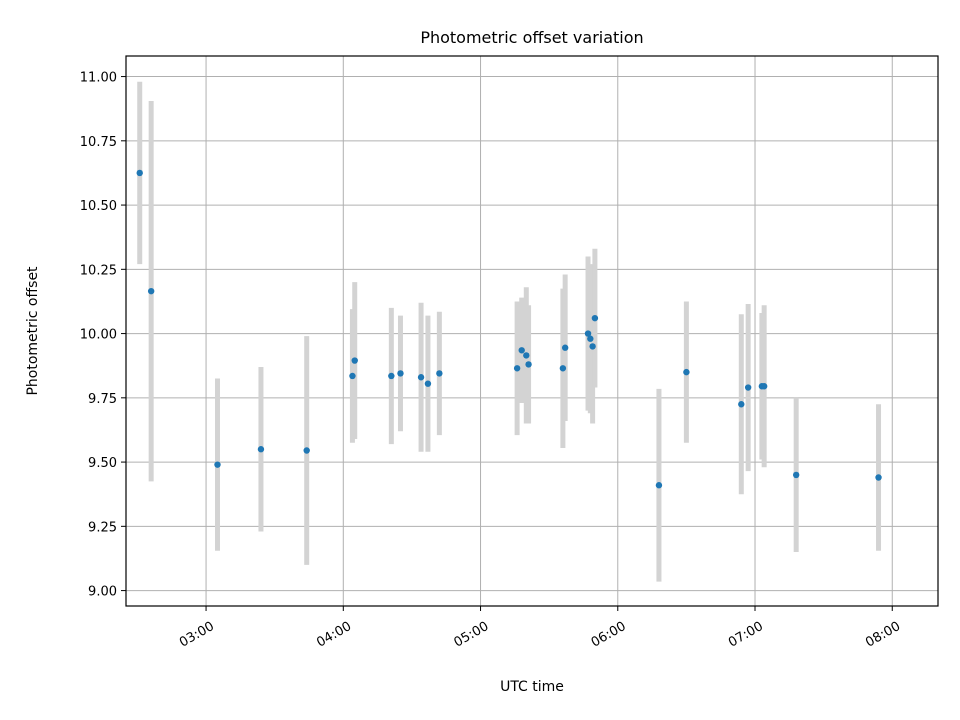  What do you see at coordinates (102, 592) in the screenshot?
I see `y-tick-label: 9.00` at bounding box center [102, 592].